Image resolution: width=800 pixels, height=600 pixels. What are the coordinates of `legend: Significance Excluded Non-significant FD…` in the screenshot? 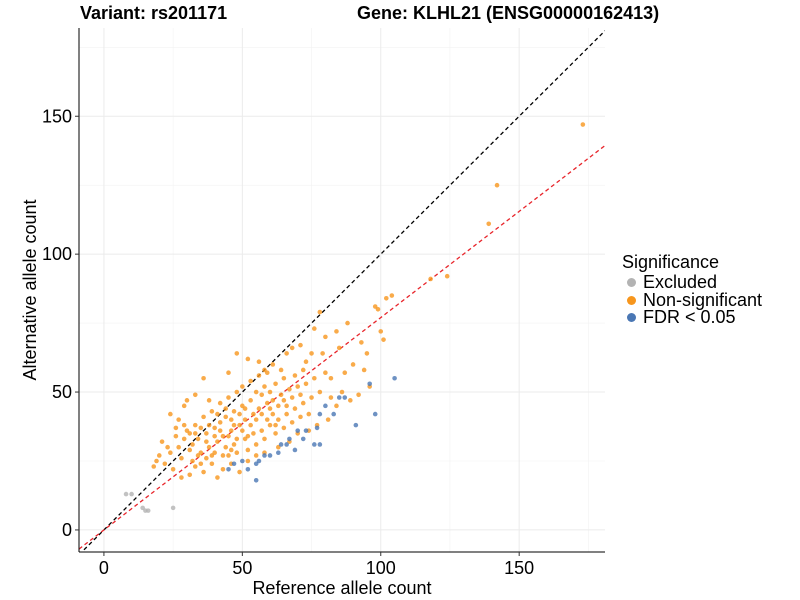 It's located at (692, 289).